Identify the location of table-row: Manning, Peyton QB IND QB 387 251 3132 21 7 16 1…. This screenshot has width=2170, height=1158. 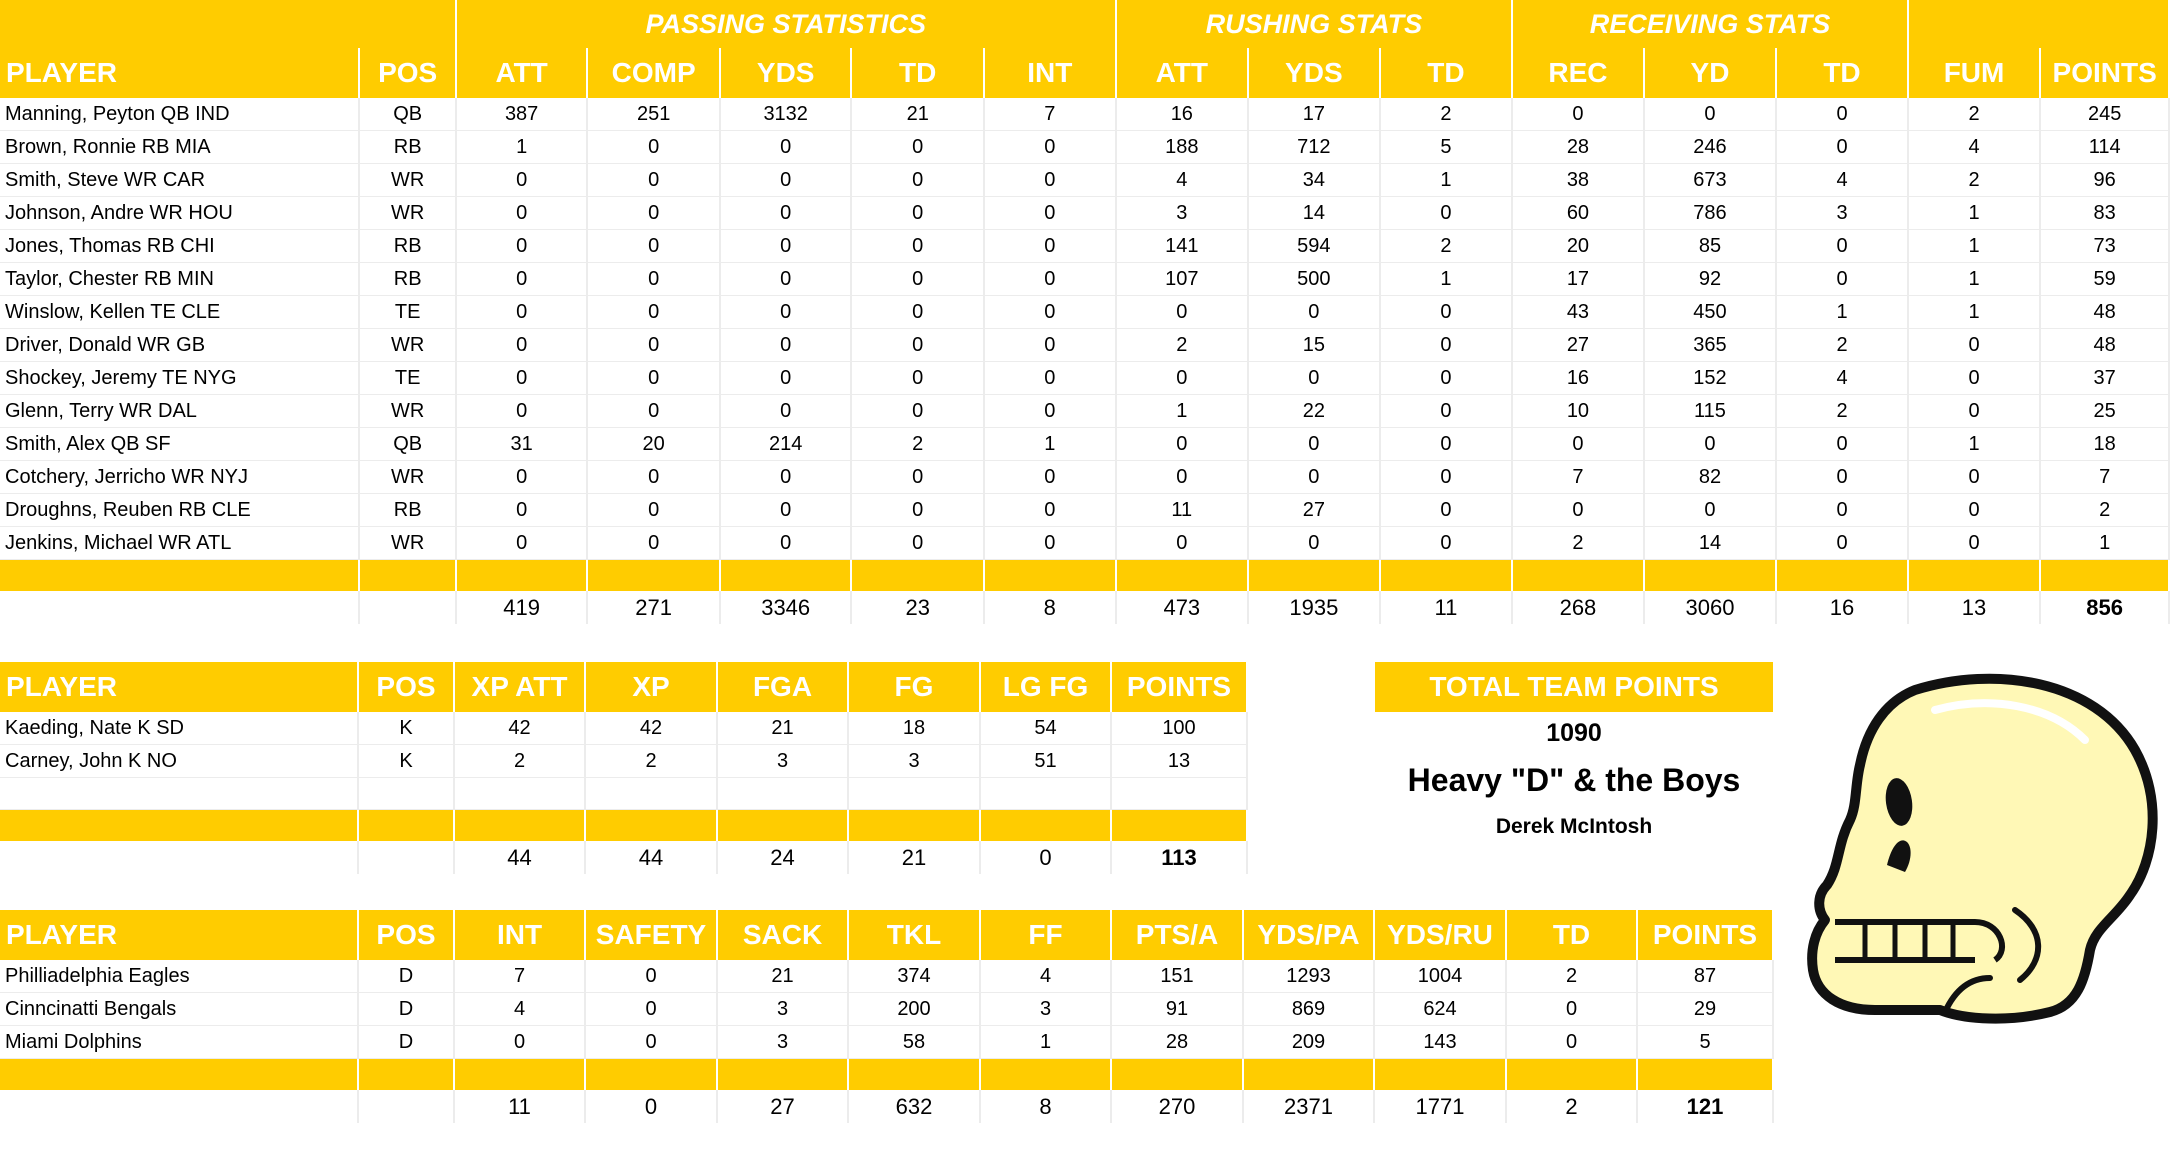
(1085, 114).